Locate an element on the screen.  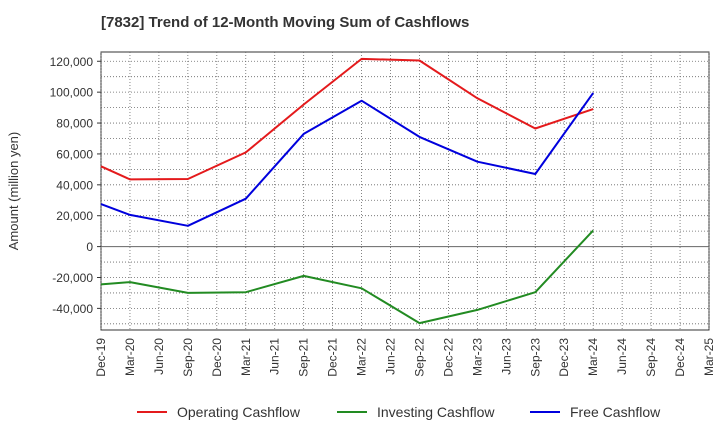
x-tick-label: Mar-21 is located at coordinates (246, 357).